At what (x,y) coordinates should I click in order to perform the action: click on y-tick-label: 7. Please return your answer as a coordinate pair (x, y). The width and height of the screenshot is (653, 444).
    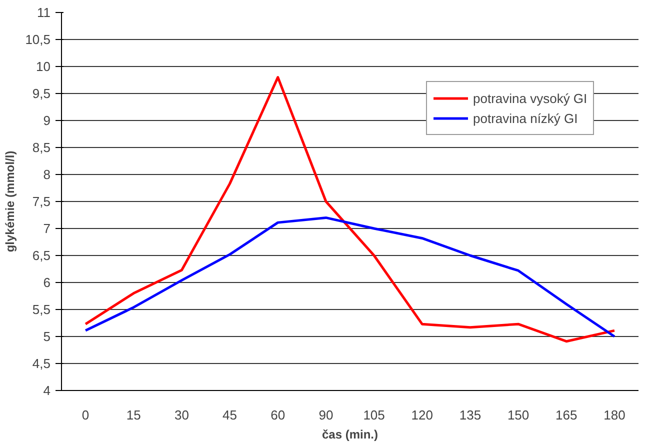
    Looking at the image, I should click on (47, 228).